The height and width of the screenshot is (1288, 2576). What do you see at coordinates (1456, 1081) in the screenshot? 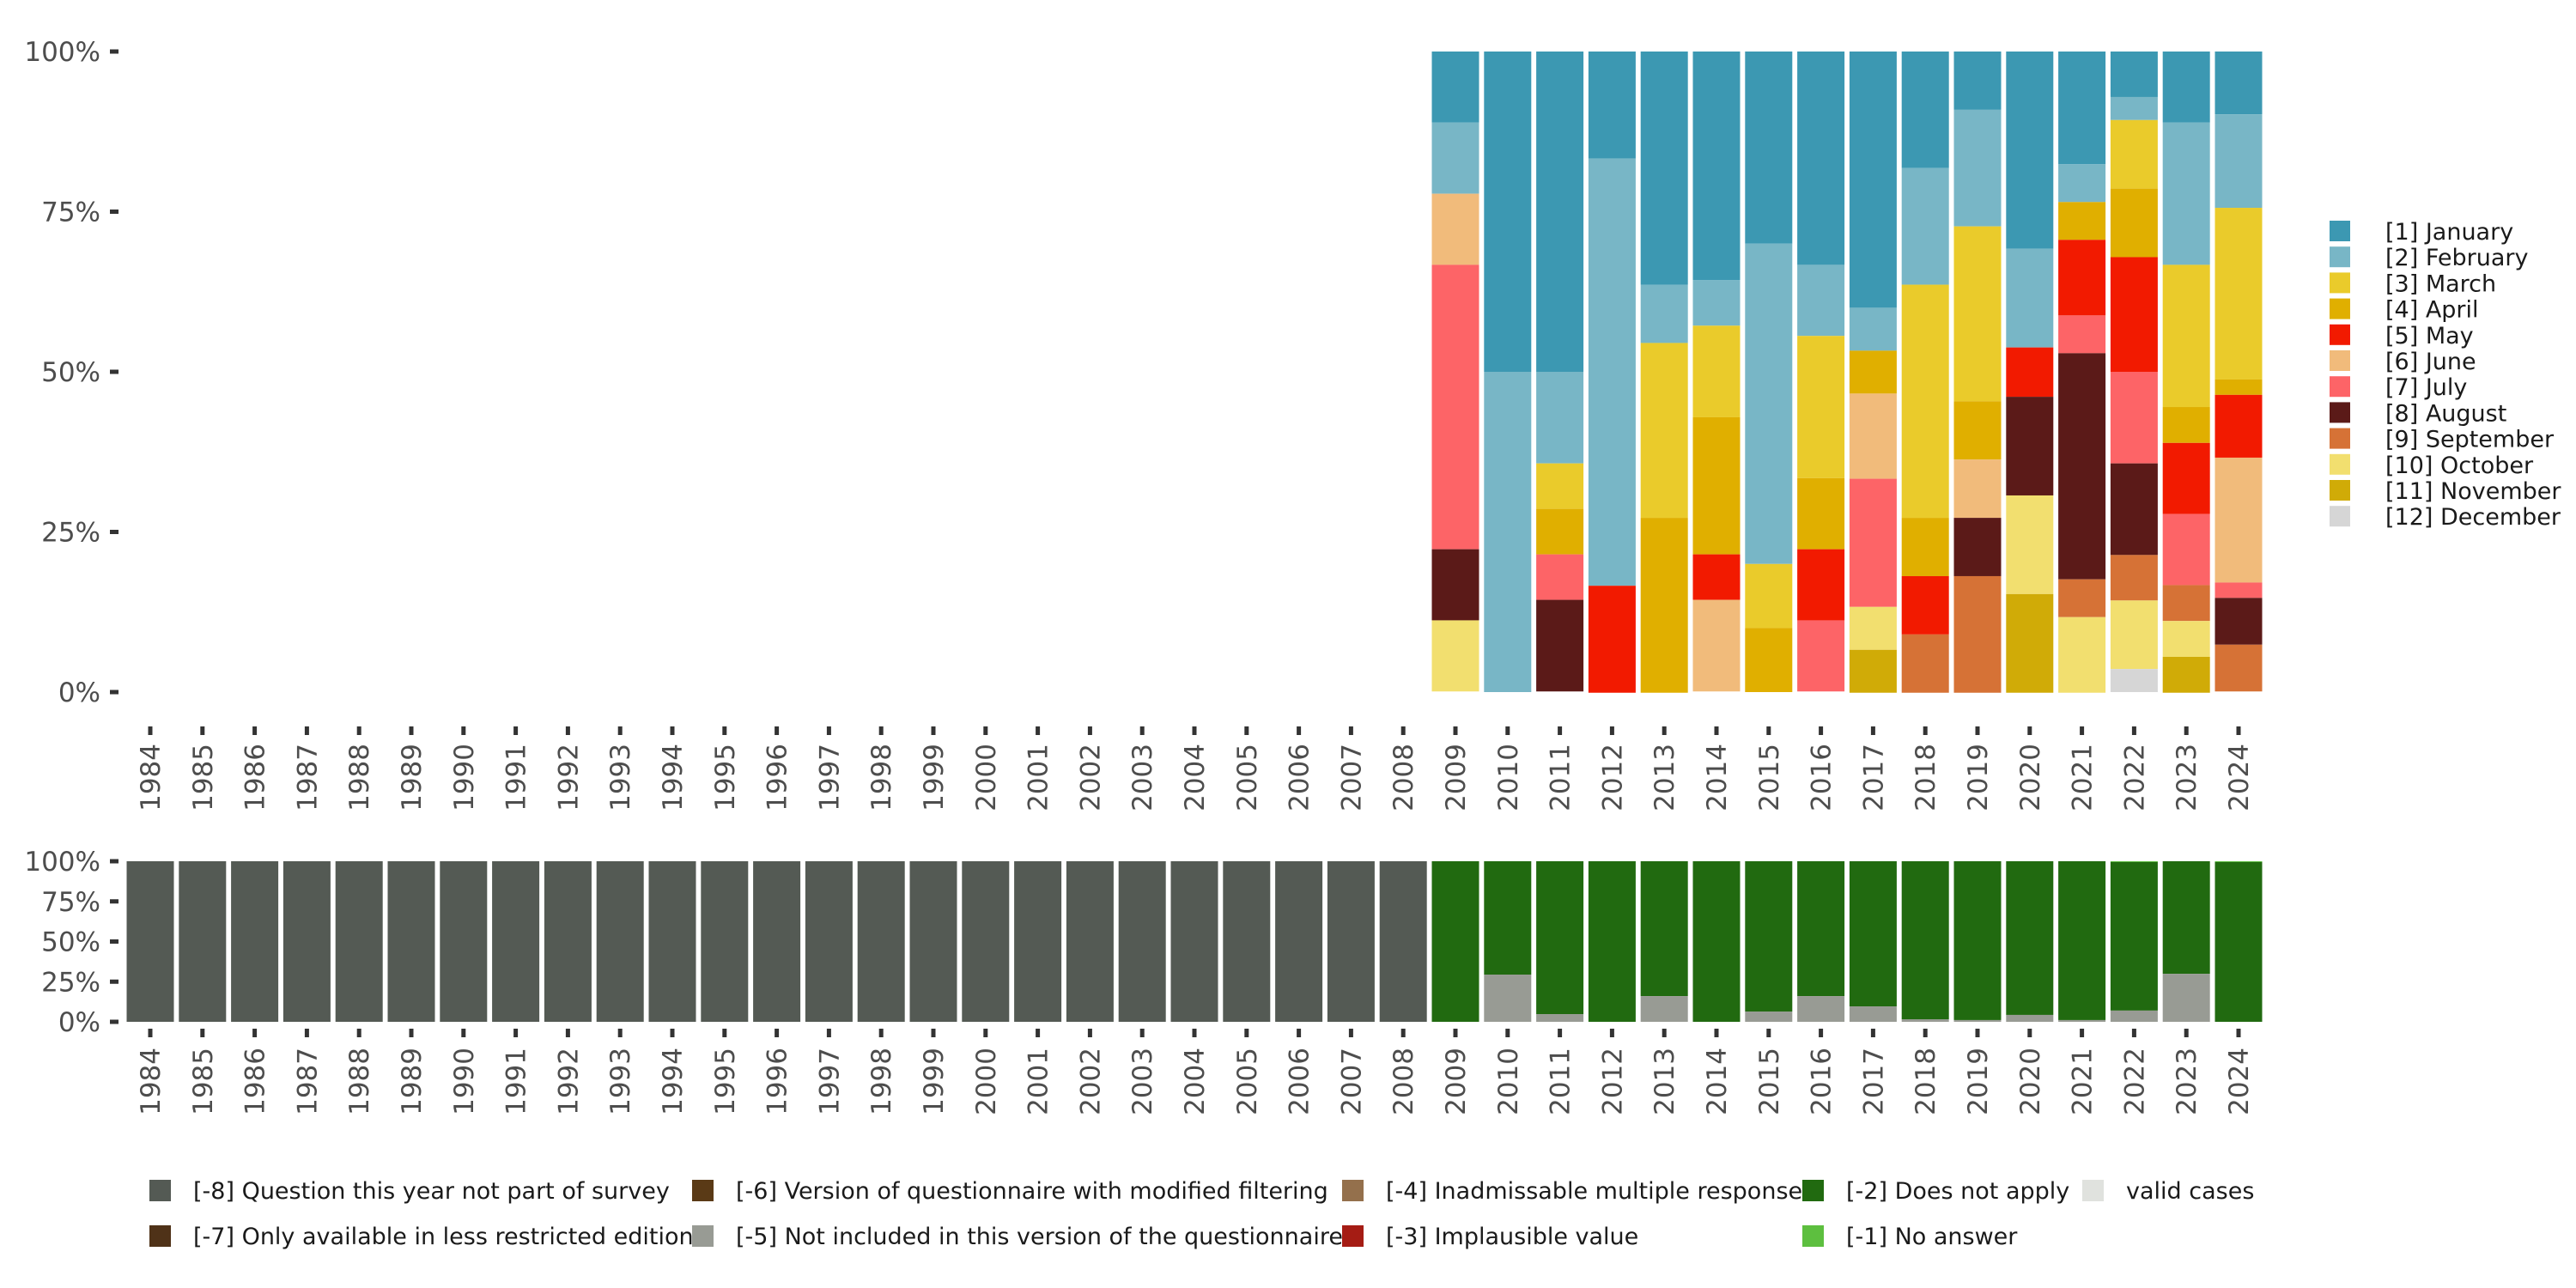
I see `bottom-xtick-label: 2009` at bounding box center [1456, 1081].